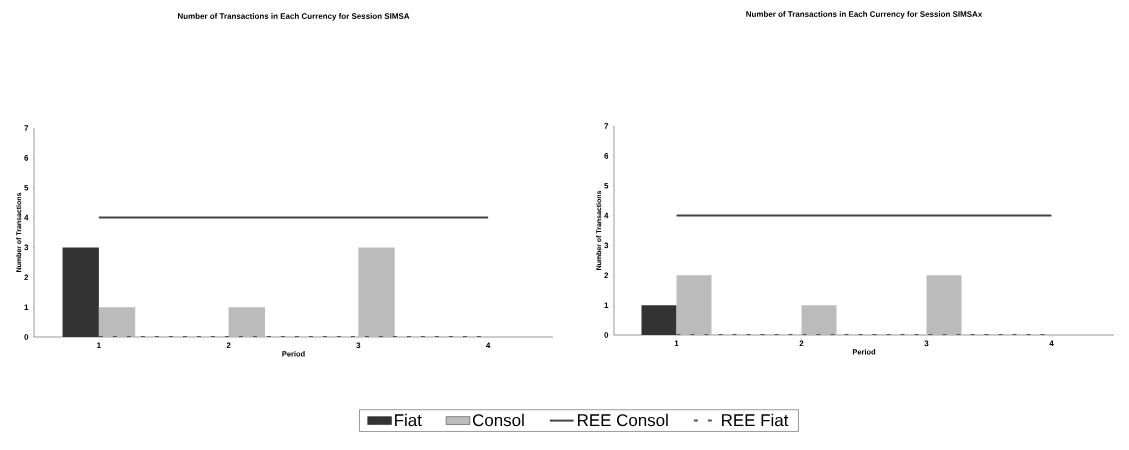  Describe the element at coordinates (408, 420) in the screenshot. I see `legend-label: Fiat` at that location.